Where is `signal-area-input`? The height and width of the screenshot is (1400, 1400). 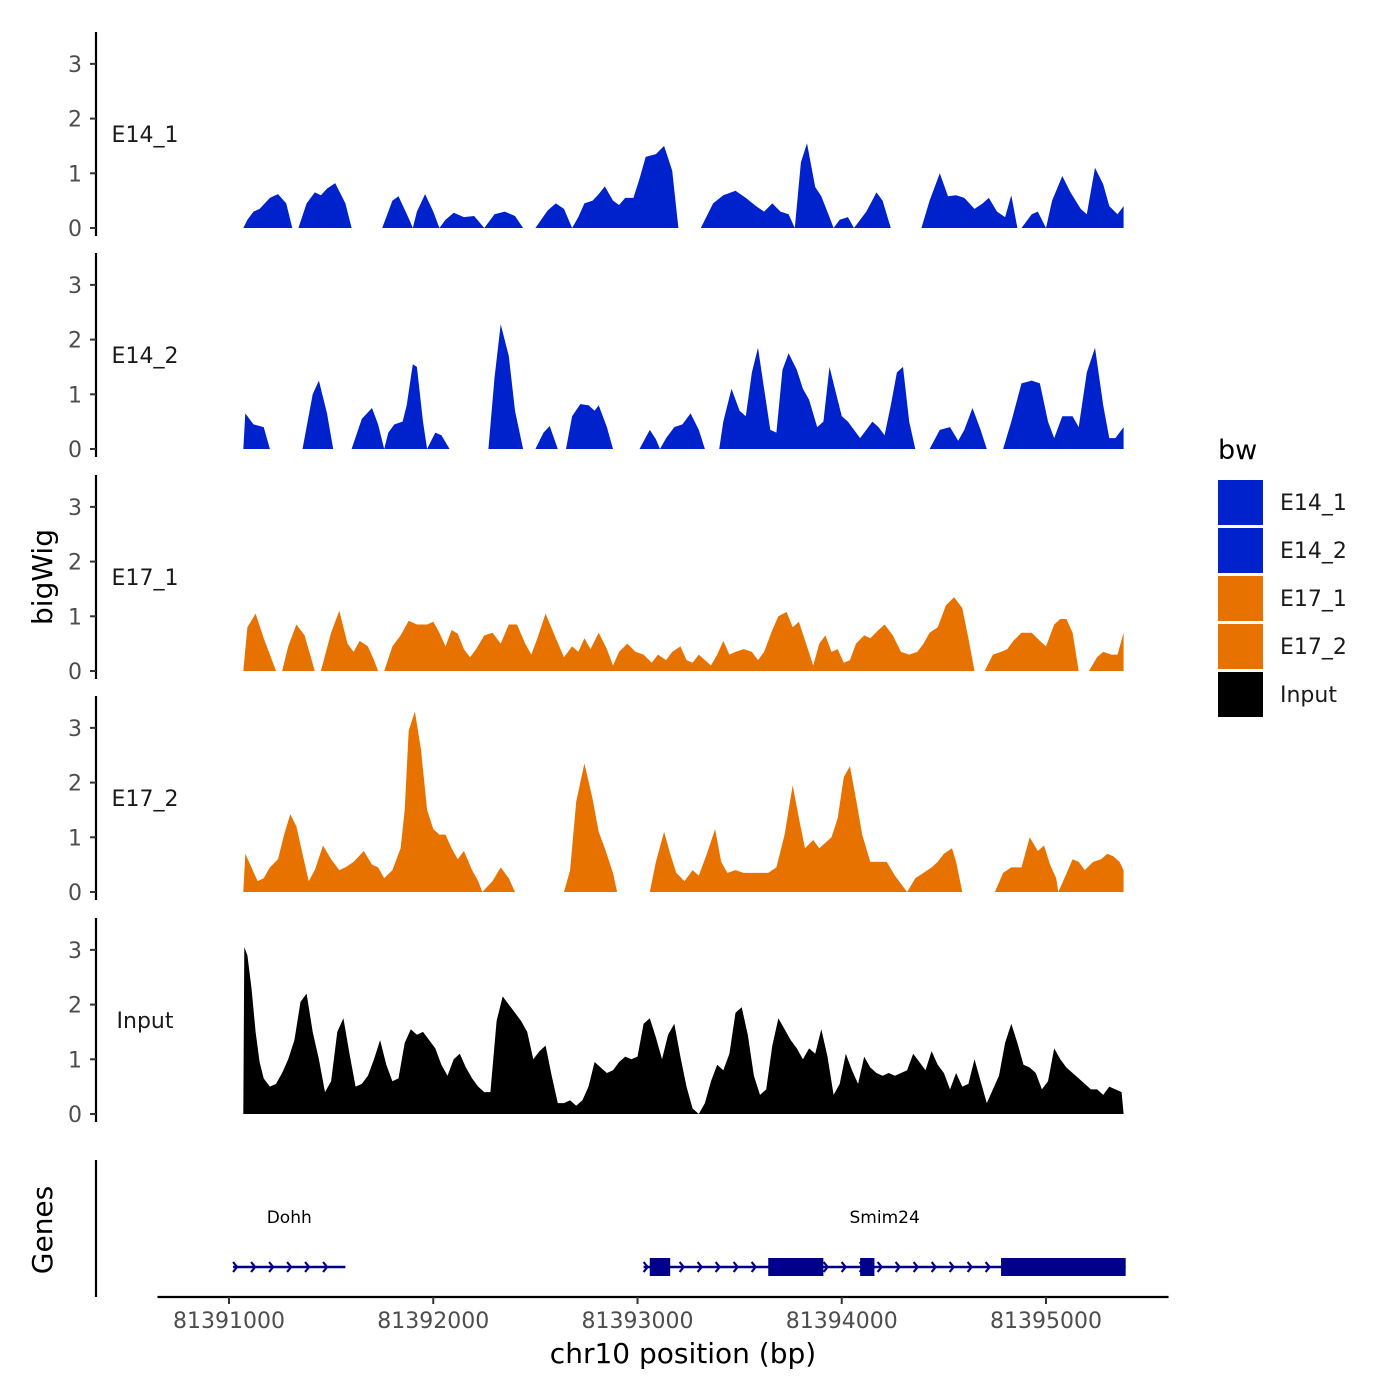
signal-area-input is located at coordinates (683, 1030).